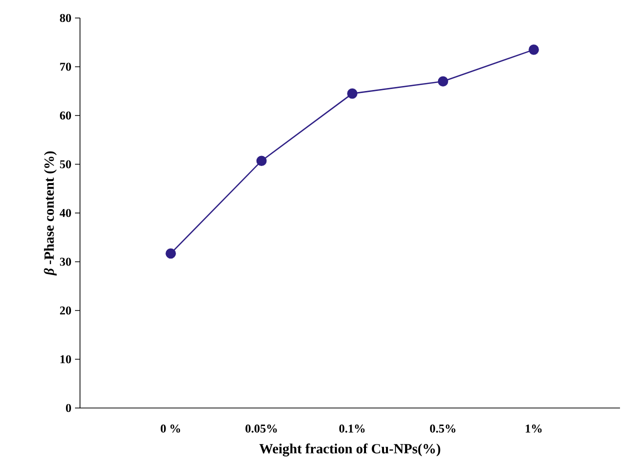 The height and width of the screenshot is (475, 622). I want to click on y-tick-label: 50, so click(66, 164).